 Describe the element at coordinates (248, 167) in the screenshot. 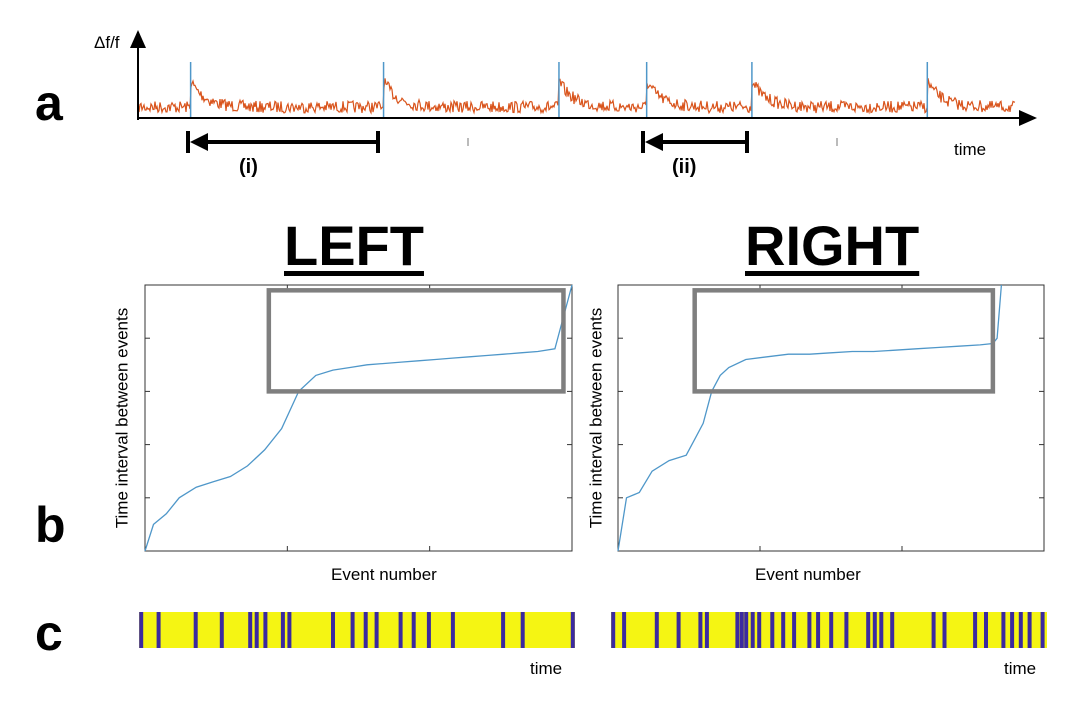

I see `interval-i-label: (i)` at that location.